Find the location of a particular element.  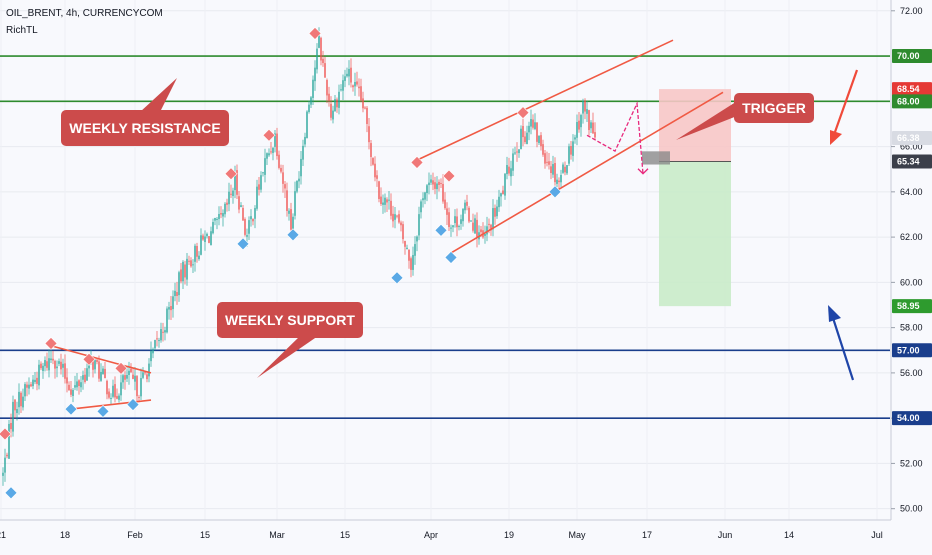

stop-loss-zone is located at coordinates (695, 125).